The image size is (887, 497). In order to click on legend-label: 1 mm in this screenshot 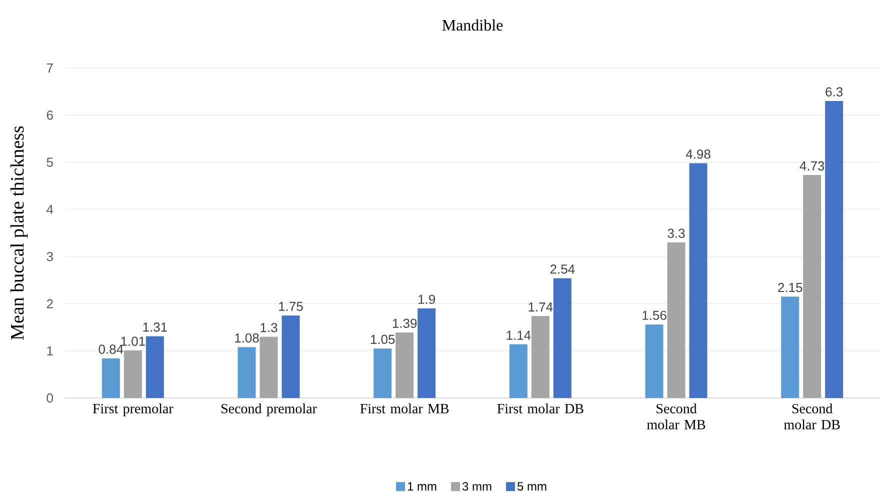, I will do `click(422, 486)`.